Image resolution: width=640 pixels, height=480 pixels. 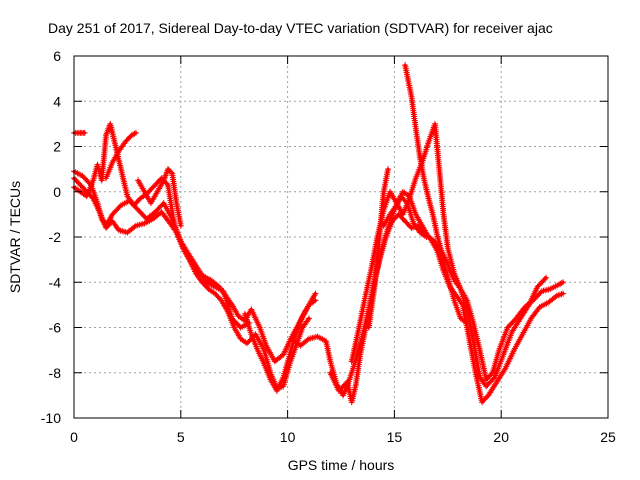 What do you see at coordinates (395, 437) in the screenshot?
I see `x-tick-label: 15` at bounding box center [395, 437].